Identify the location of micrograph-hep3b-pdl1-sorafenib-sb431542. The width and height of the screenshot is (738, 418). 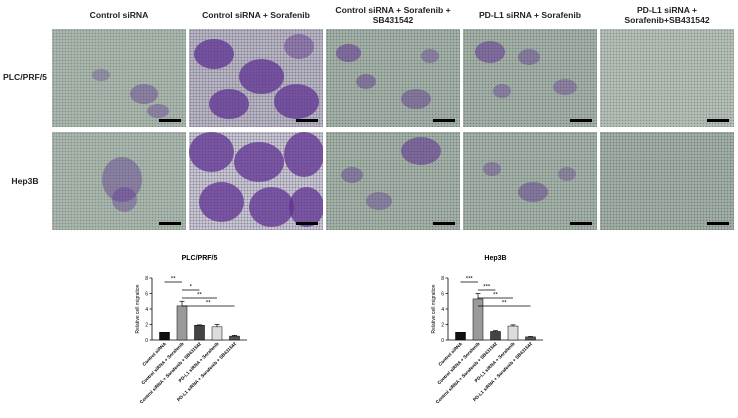
(667, 181).